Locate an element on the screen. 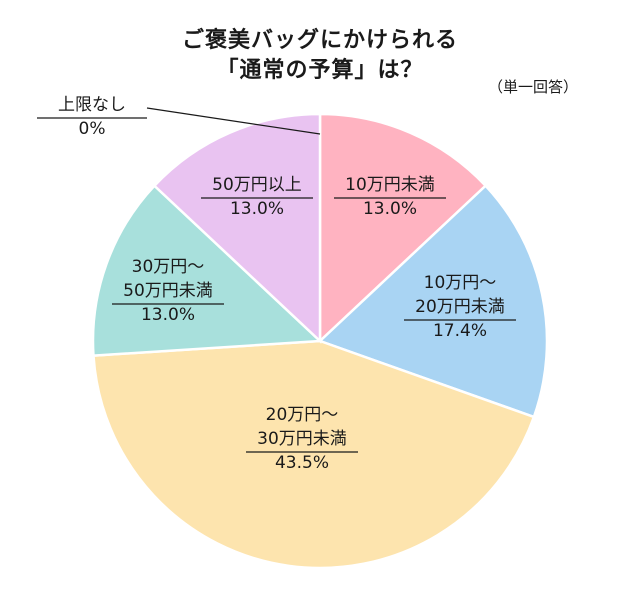 This screenshot has width=640, height=597. slice-label-1: 10万円〜 20万円未満 17.4% is located at coordinates (460, 307).